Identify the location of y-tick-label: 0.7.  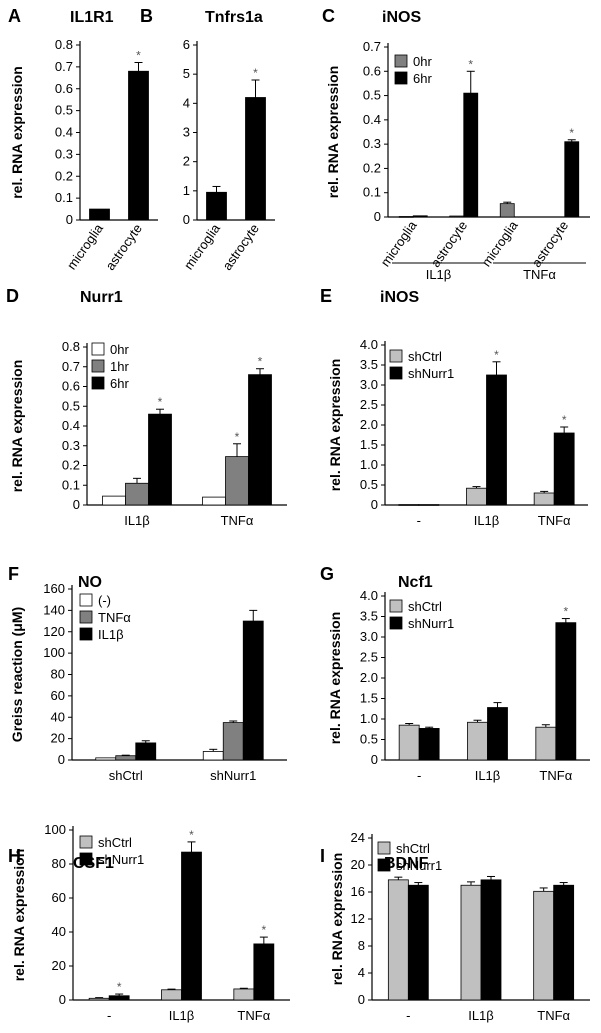
(71, 366).